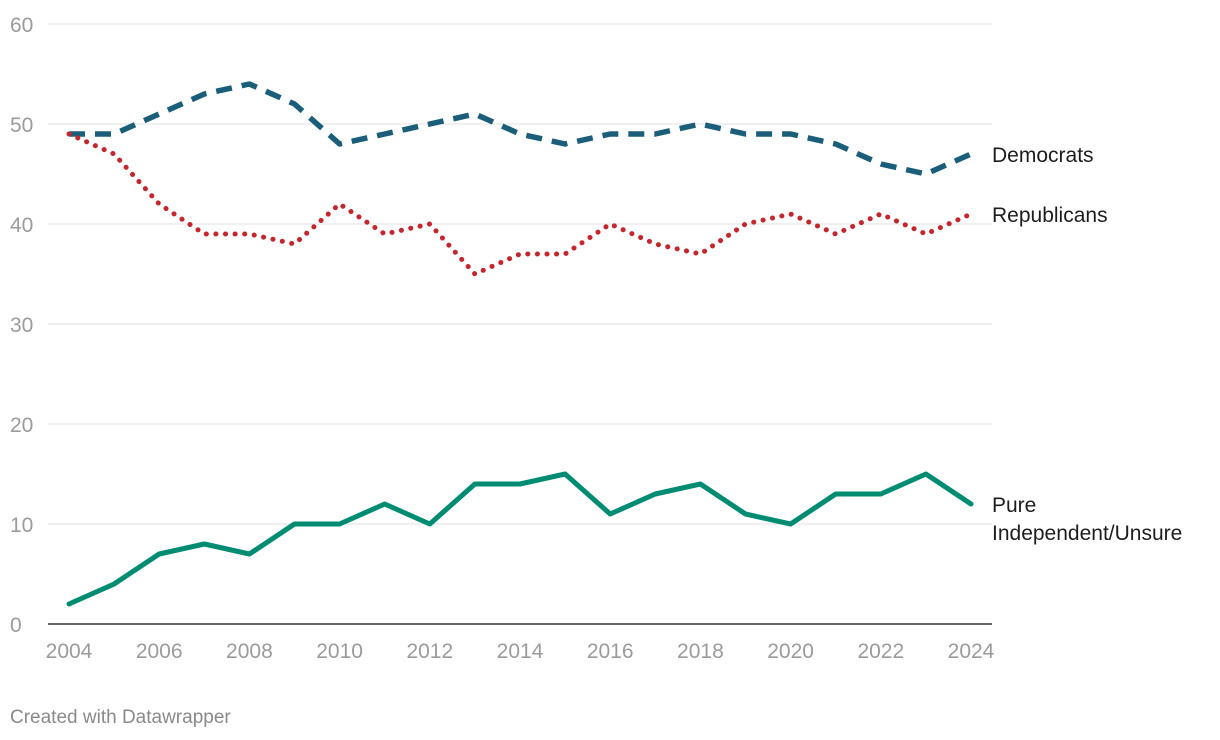 The width and height of the screenshot is (1220, 740). Describe the element at coordinates (790, 651) in the screenshot. I see `x-tick-label: 2020` at that location.